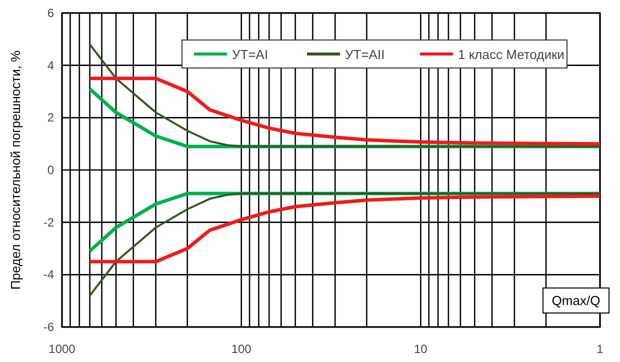  Describe the element at coordinates (511, 54) in the screenshot. I see `legend-label: 1 класс Методики` at that location.